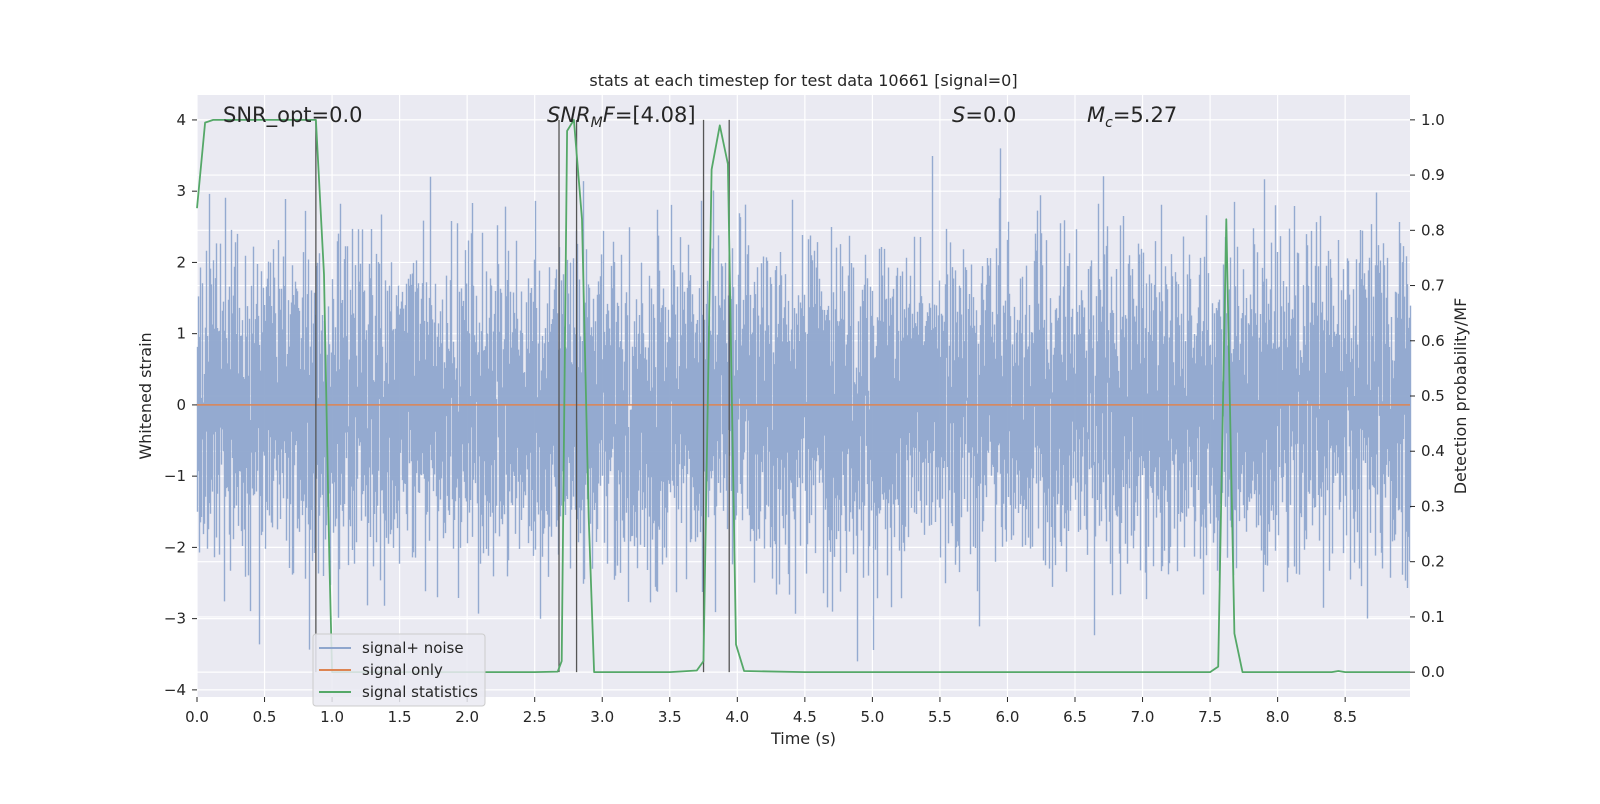 Image resolution: width=1600 pixels, height=804 pixels. I want to click on y2-tick-label: 0.0, so click(1433, 672).